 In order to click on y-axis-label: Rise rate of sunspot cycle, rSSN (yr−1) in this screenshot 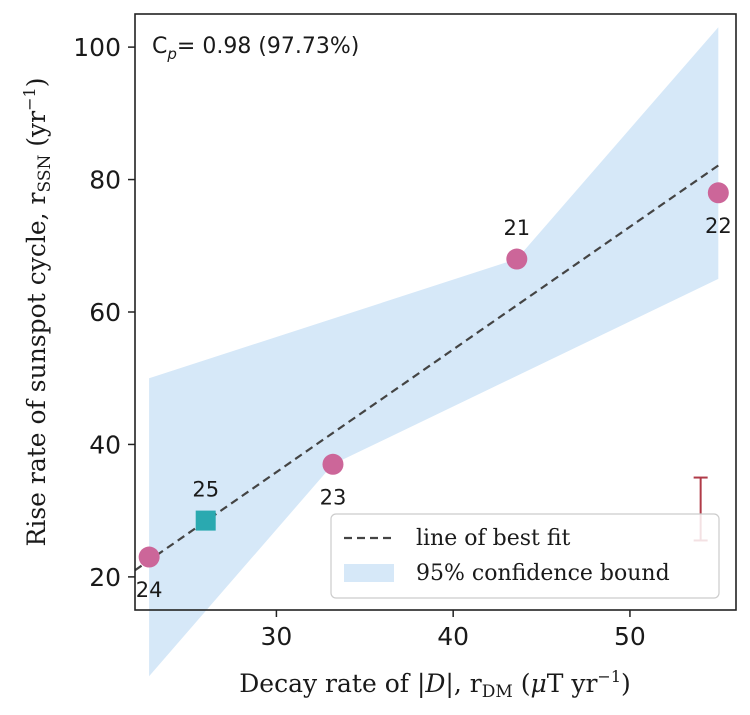, I will do `click(37, 312)`.